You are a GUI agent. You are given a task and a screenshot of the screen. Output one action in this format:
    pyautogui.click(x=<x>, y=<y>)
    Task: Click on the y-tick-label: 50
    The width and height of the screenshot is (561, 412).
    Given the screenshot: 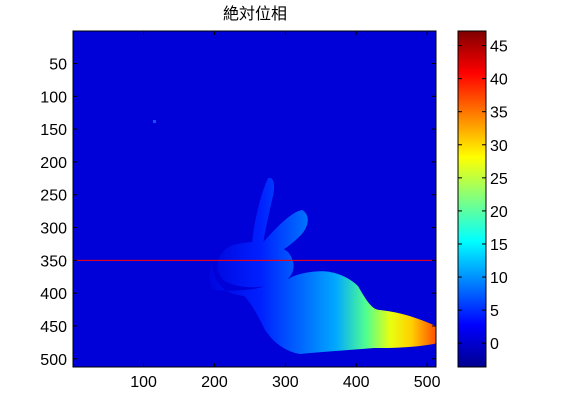 What is the action you would take?
    pyautogui.click(x=58, y=64)
    